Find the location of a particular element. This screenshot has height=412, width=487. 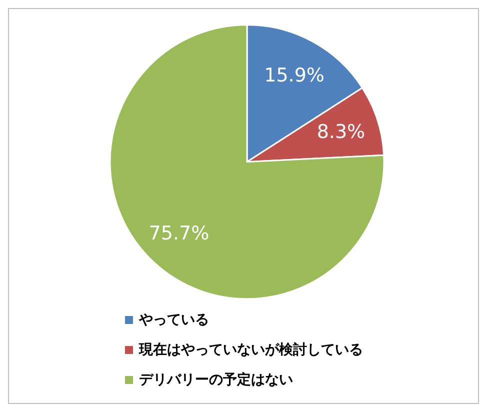

legend-label: デリバリーの予定はない is located at coordinates (216, 380).